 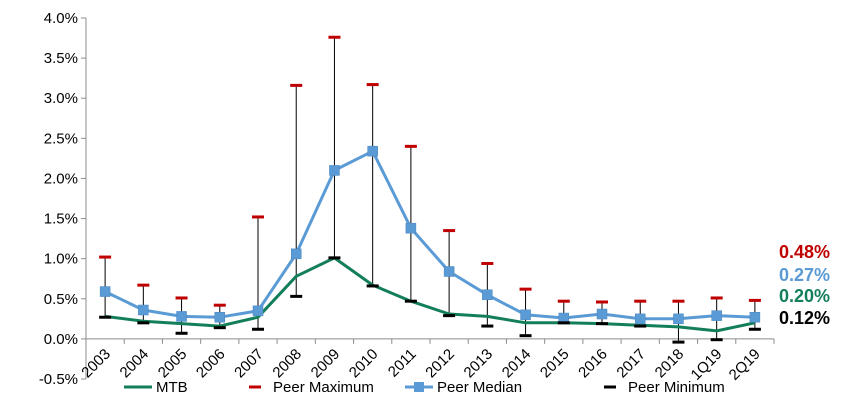 I want to click on x-tick-label: 2011, so click(x=402, y=363).